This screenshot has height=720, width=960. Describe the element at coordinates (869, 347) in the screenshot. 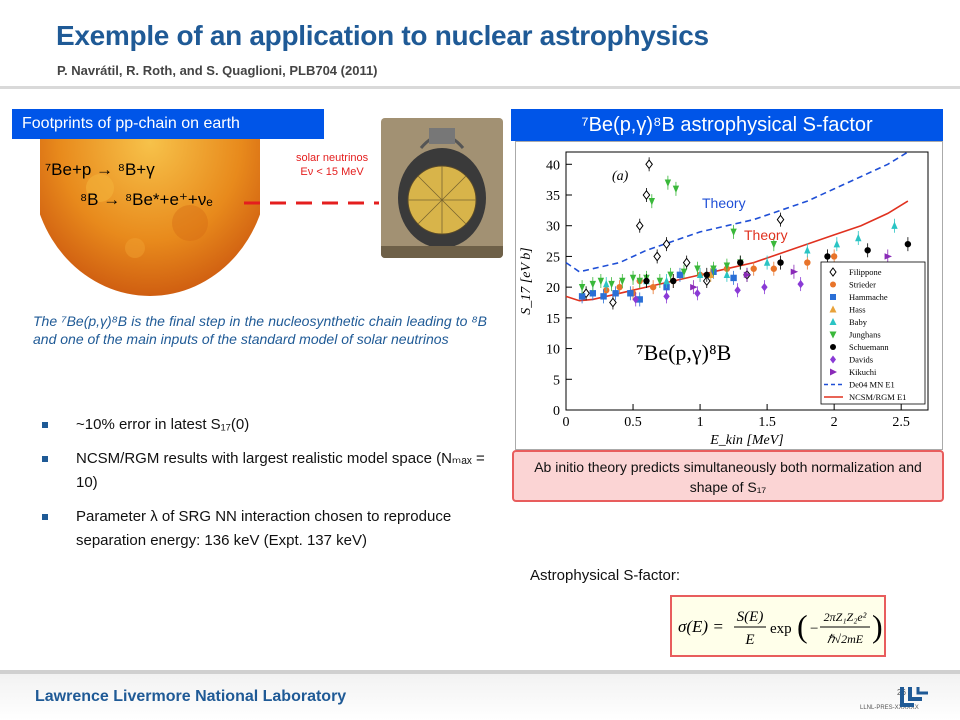

I see `legend-entry: Schuemann` at that location.